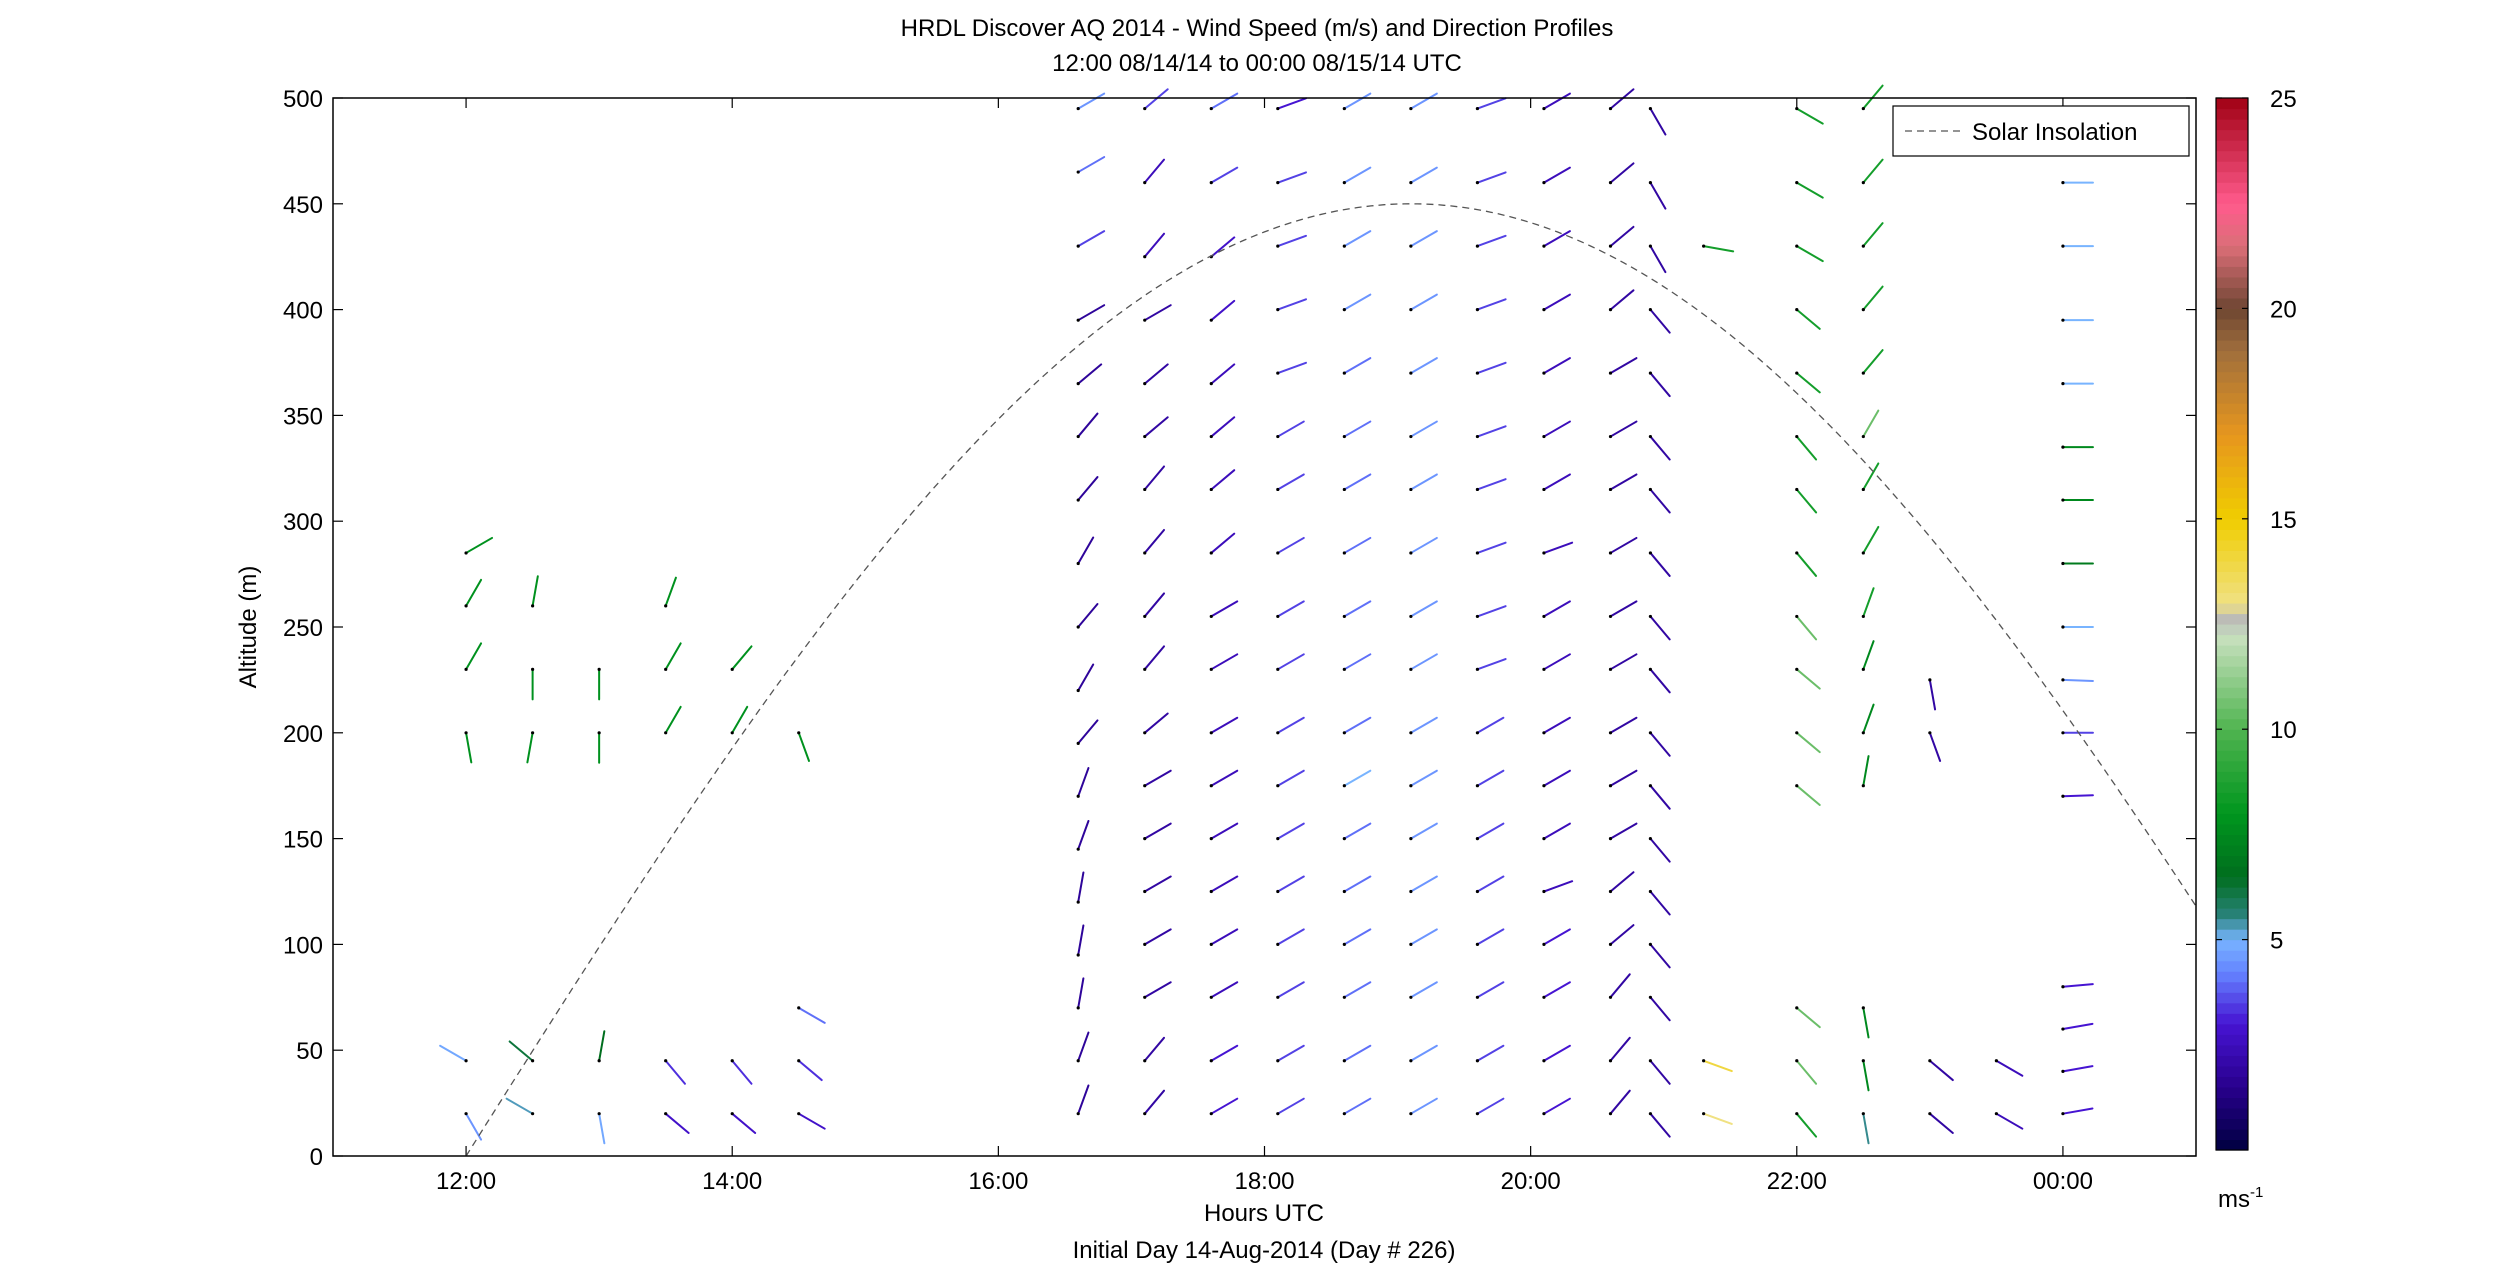 The width and height of the screenshot is (2515, 1282). Describe the element at coordinates (303, 628) in the screenshot. I see `y-tick-label: 250` at that location.